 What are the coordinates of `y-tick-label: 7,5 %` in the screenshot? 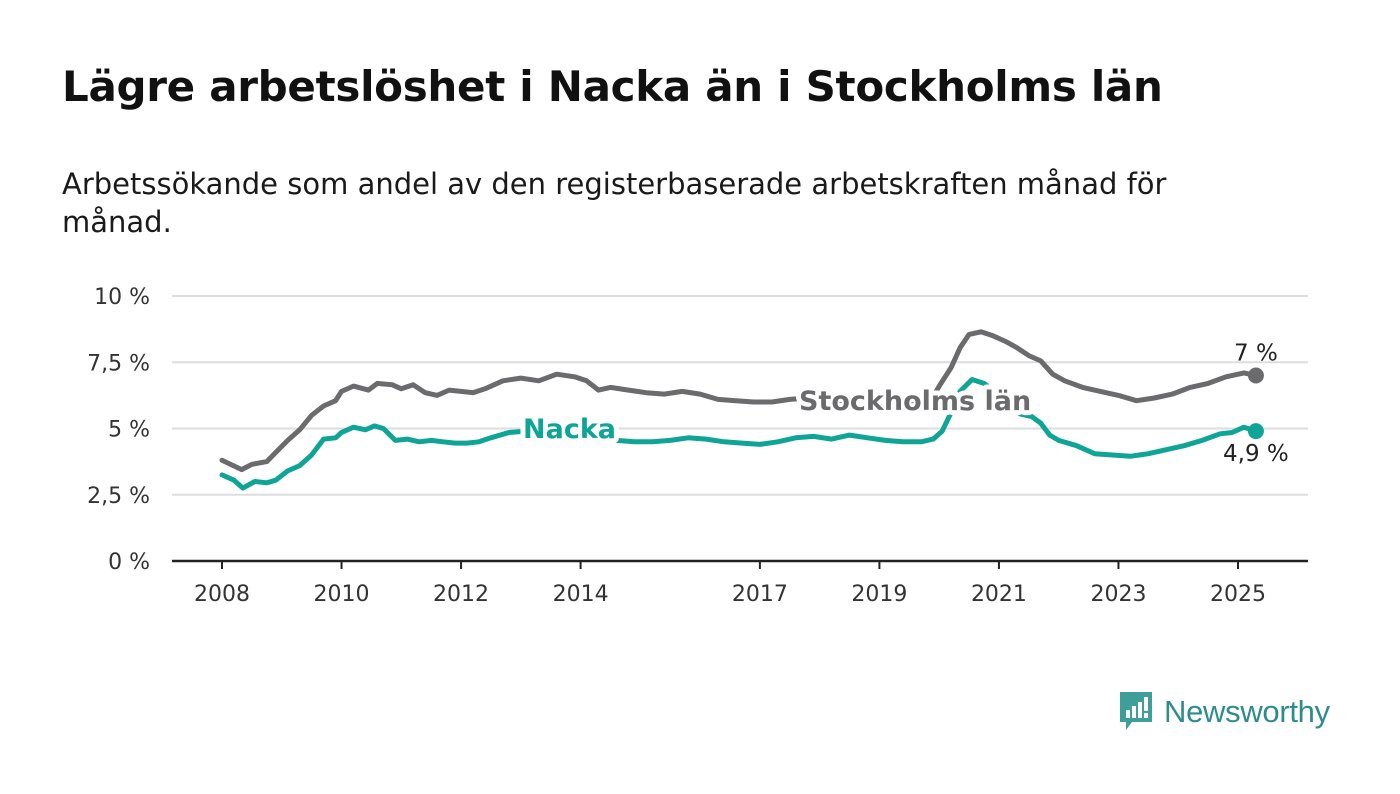 It's located at (118, 363).